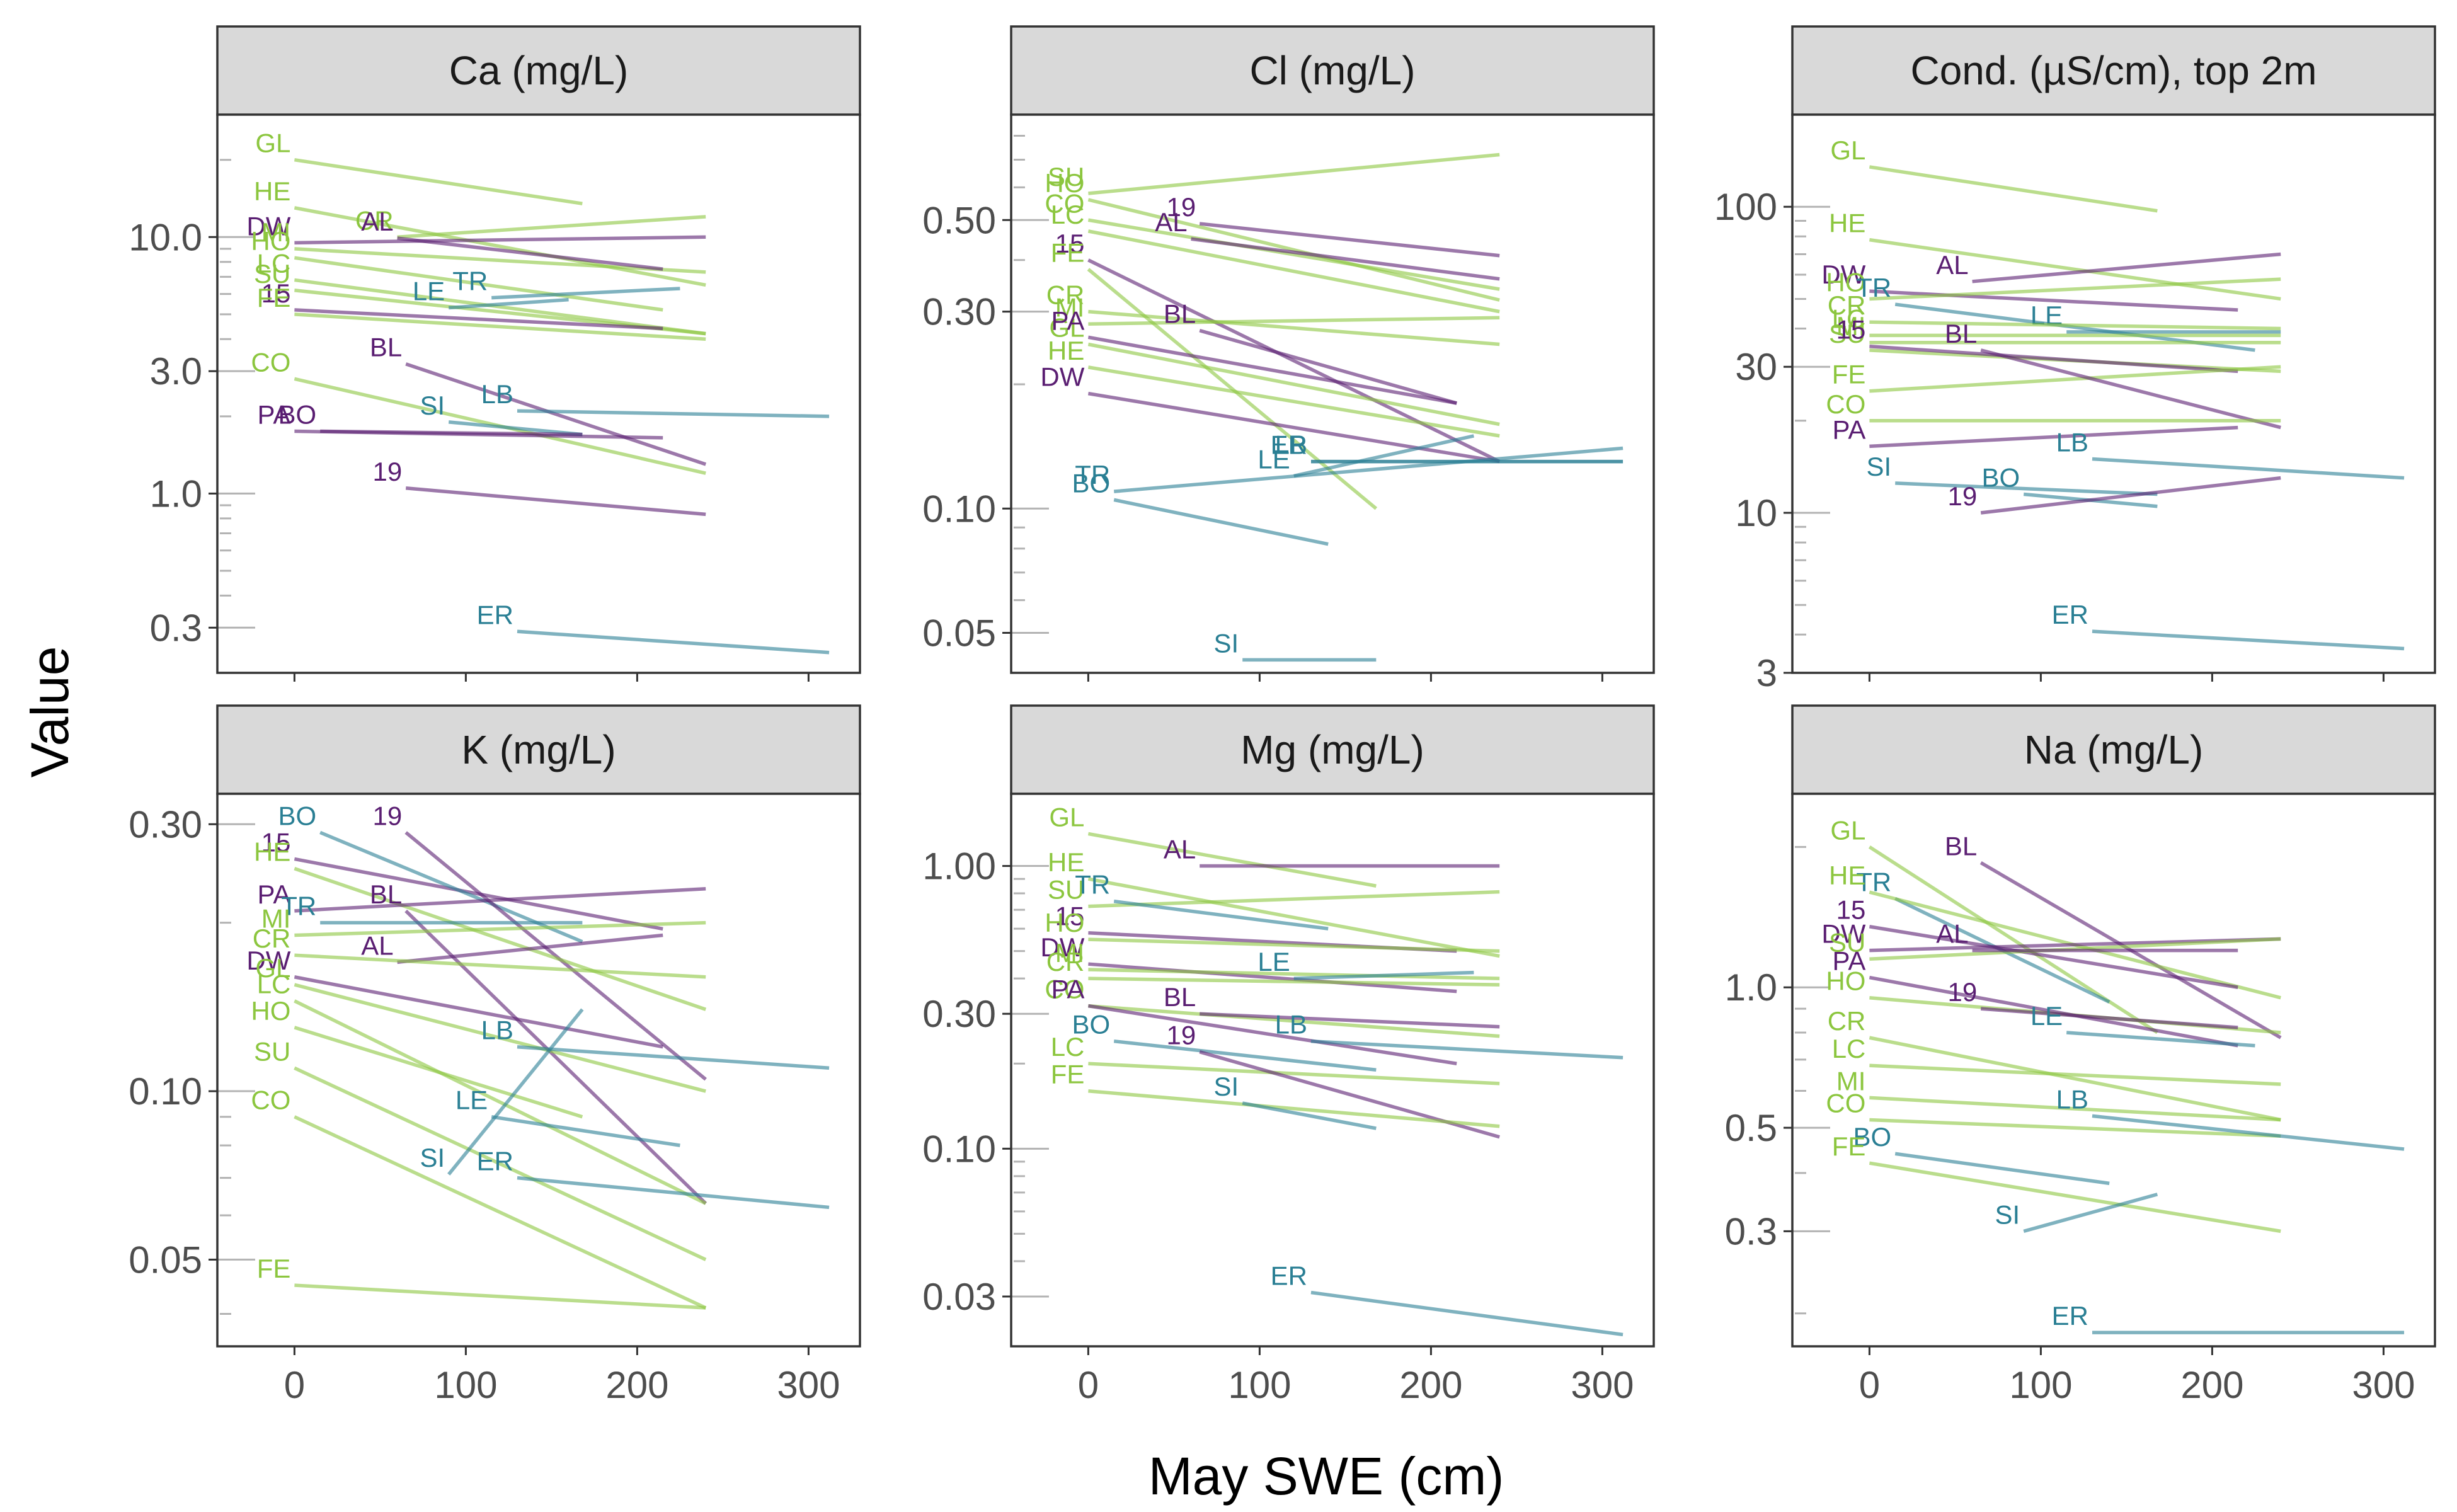 This screenshot has width=2457, height=1512. Describe the element at coordinates (165, 237) in the screenshot. I see `y-tick-label: 10.0` at that location.